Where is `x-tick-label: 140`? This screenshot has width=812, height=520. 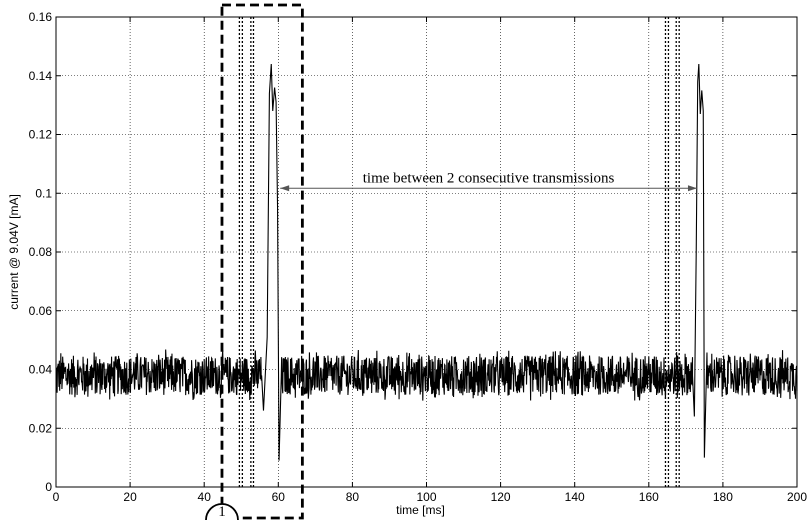
x-tick-label: 140 is located at coordinates (575, 497).